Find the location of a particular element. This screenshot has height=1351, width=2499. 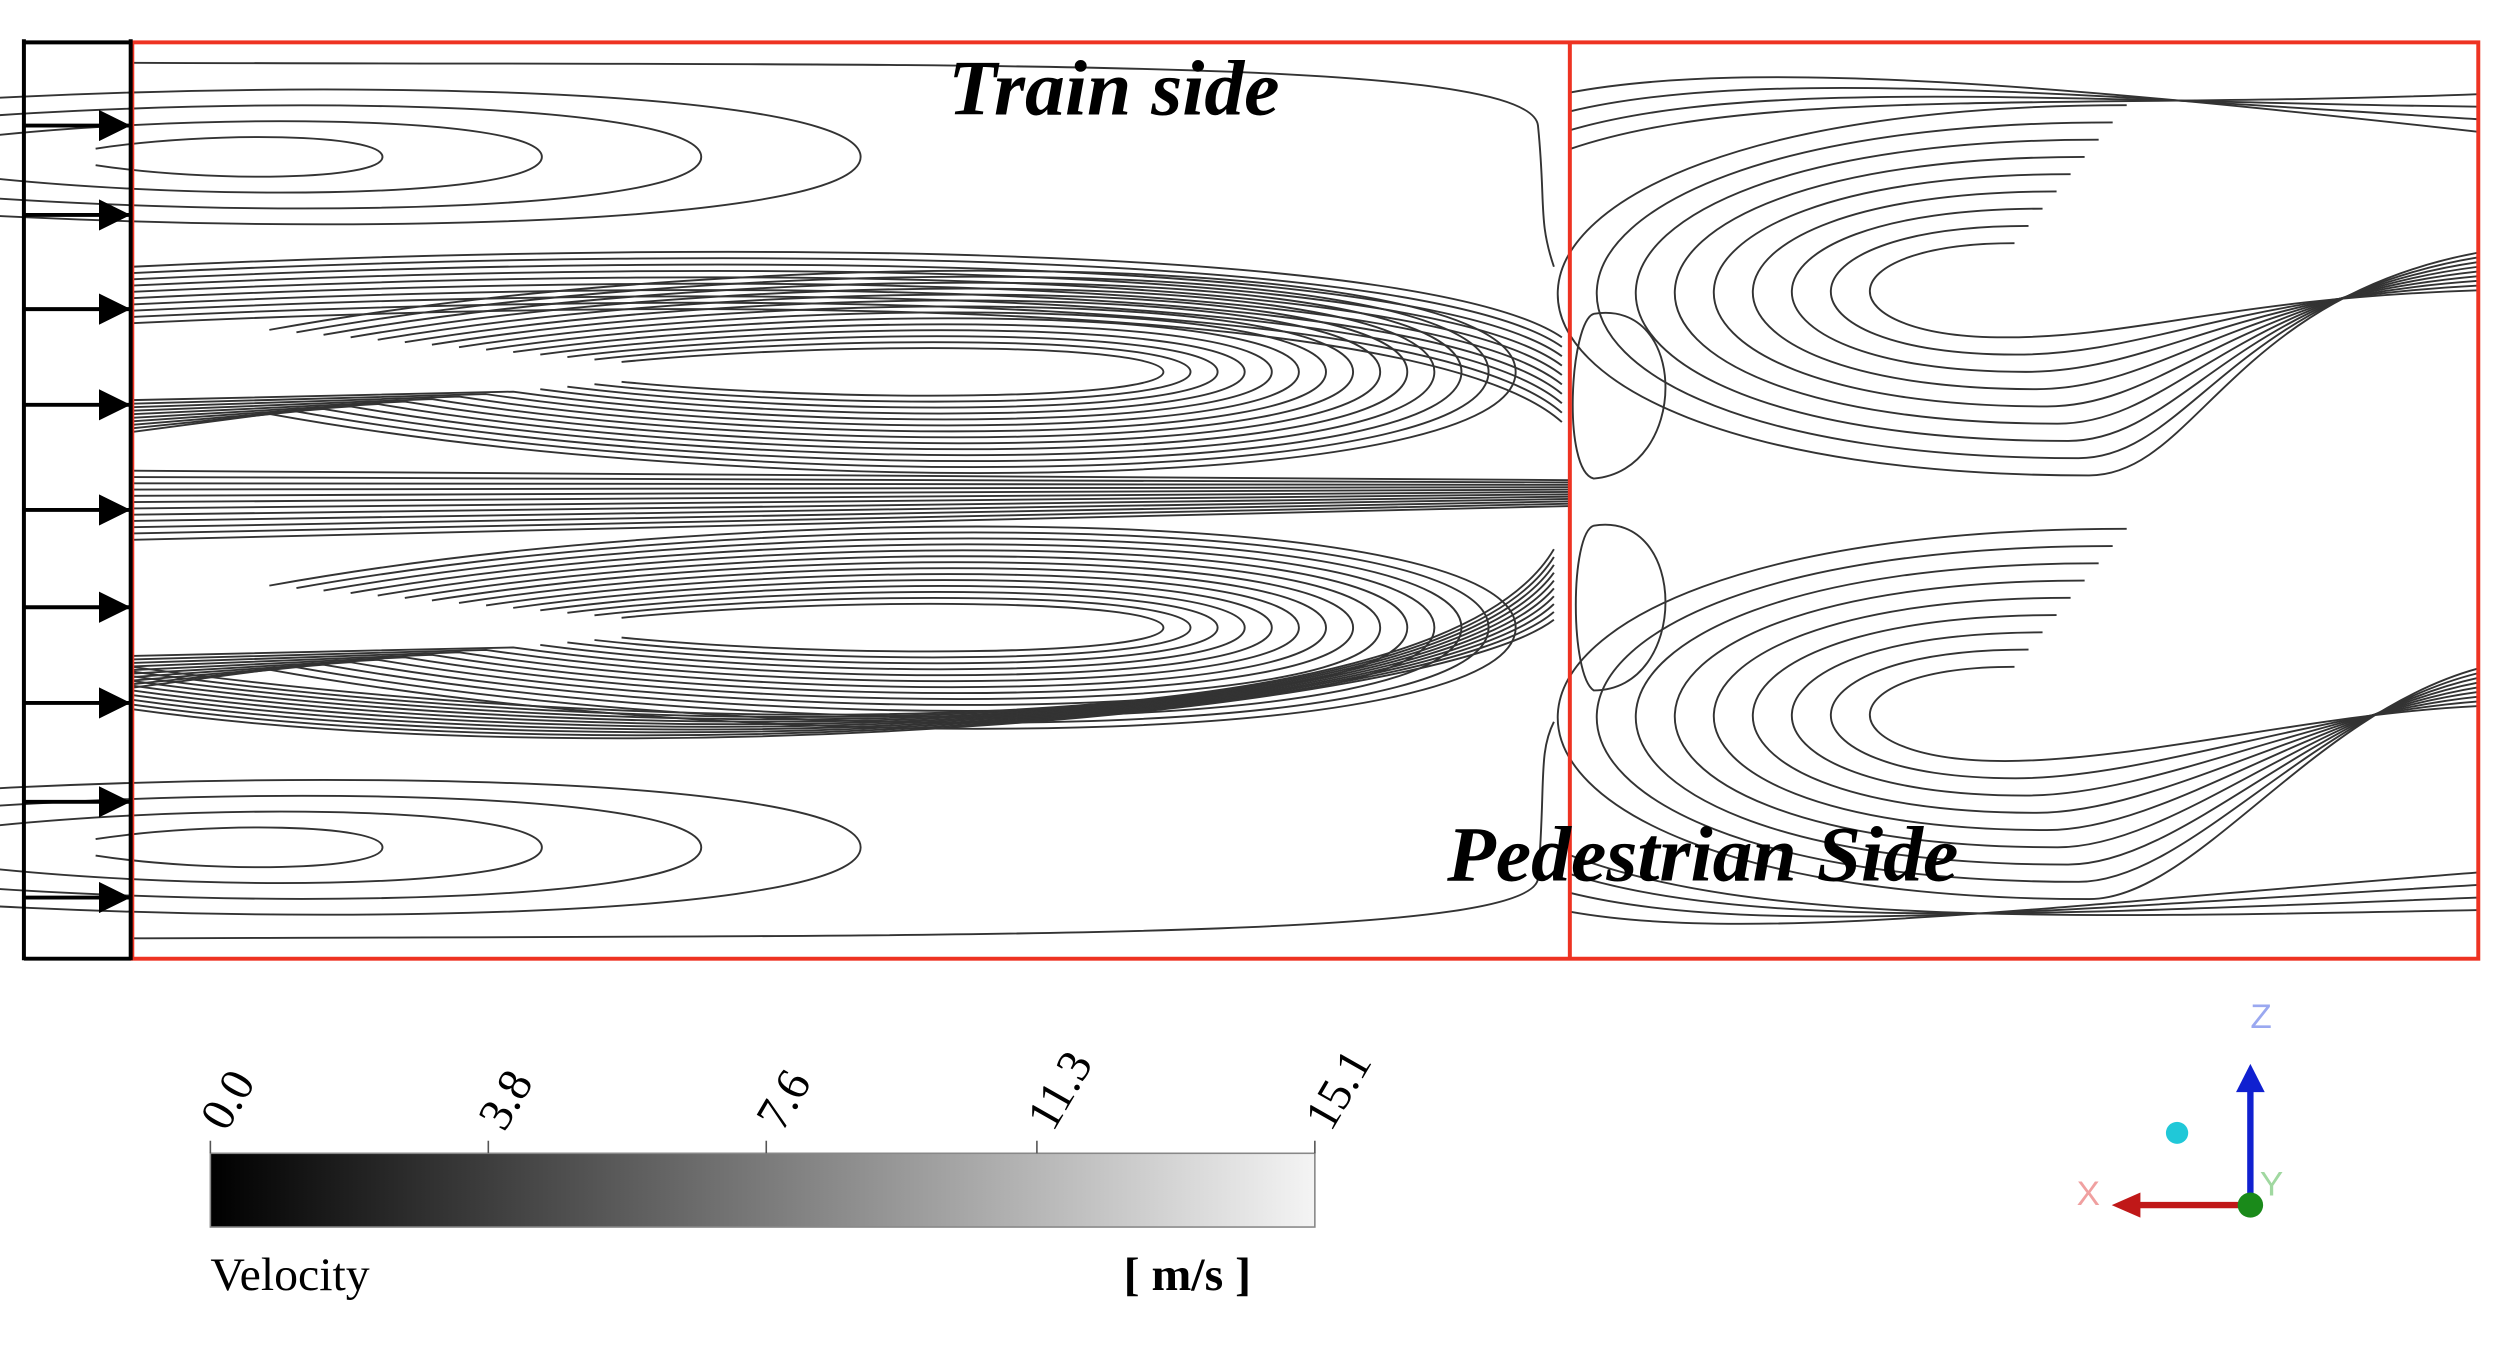

z-axis-label: Z is located at coordinates (2260, 1017).